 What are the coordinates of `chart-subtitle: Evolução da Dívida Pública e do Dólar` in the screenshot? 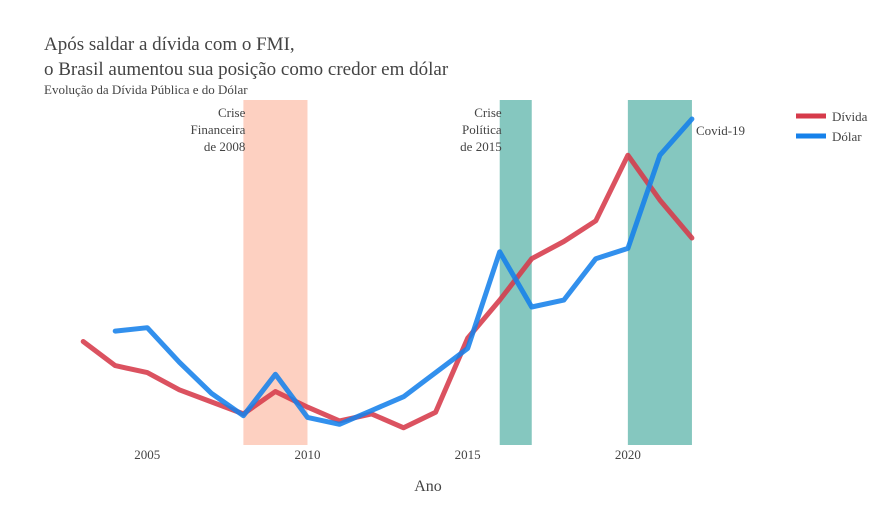 It's located at (146, 89).